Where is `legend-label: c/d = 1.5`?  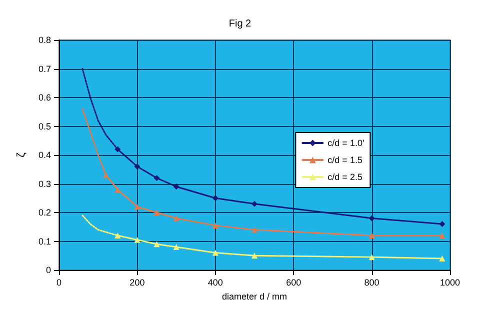 legend-label: c/d = 1.5 is located at coordinates (345, 160).